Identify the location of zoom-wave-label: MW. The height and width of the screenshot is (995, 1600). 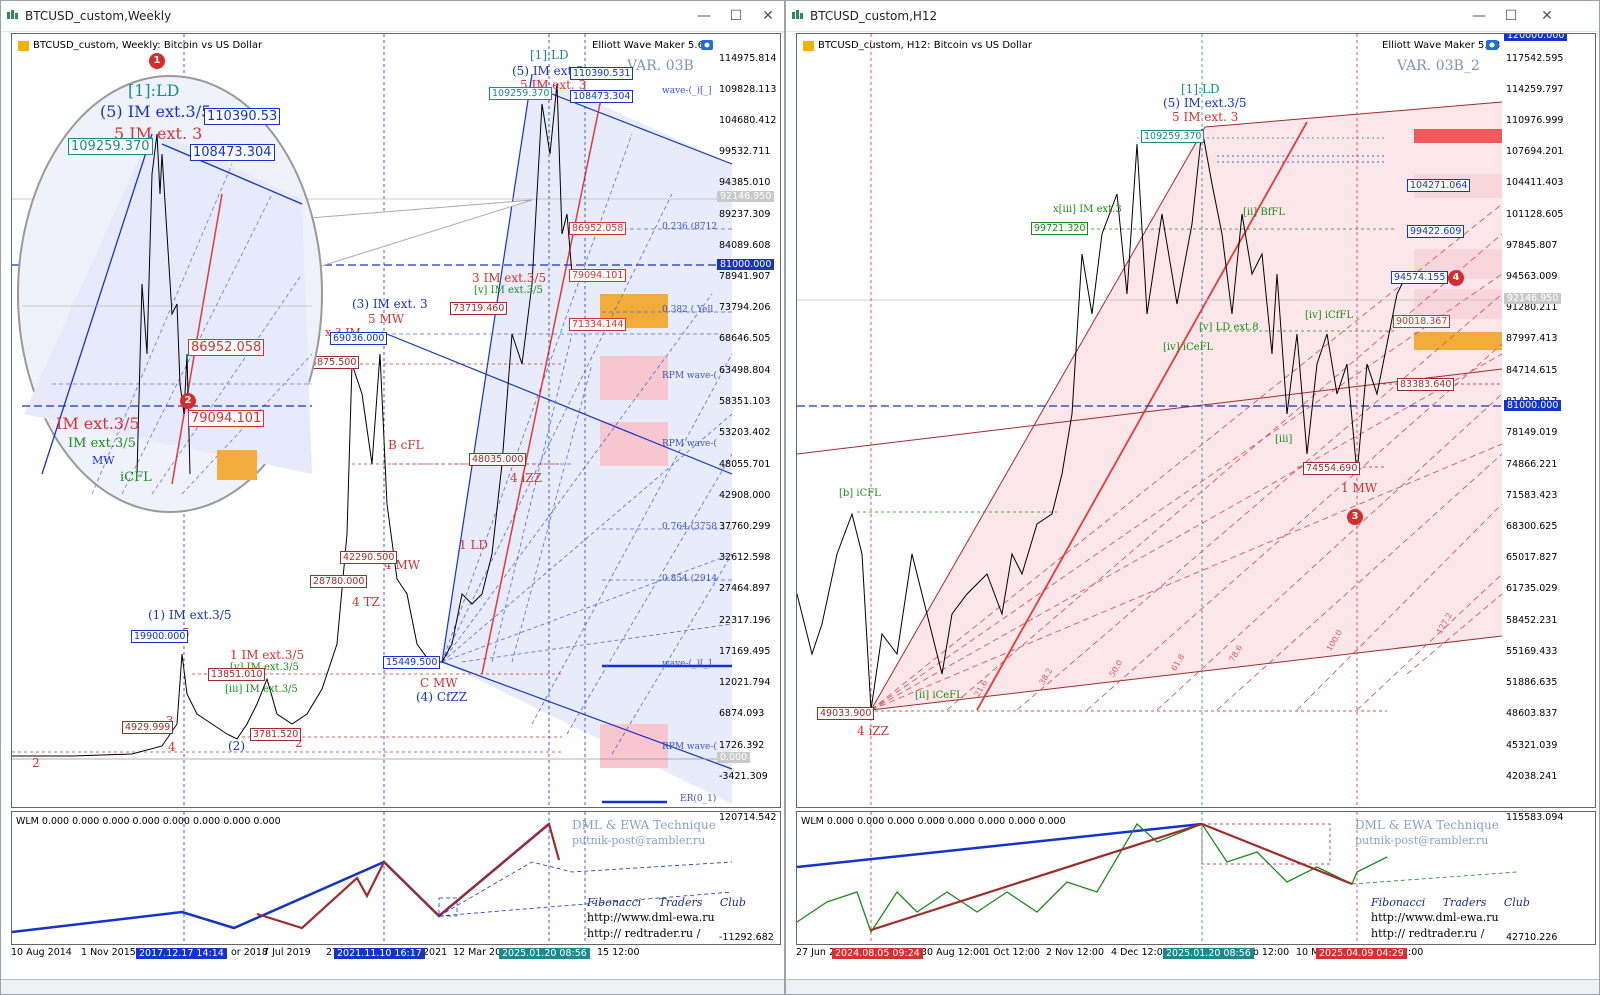
(103, 460).